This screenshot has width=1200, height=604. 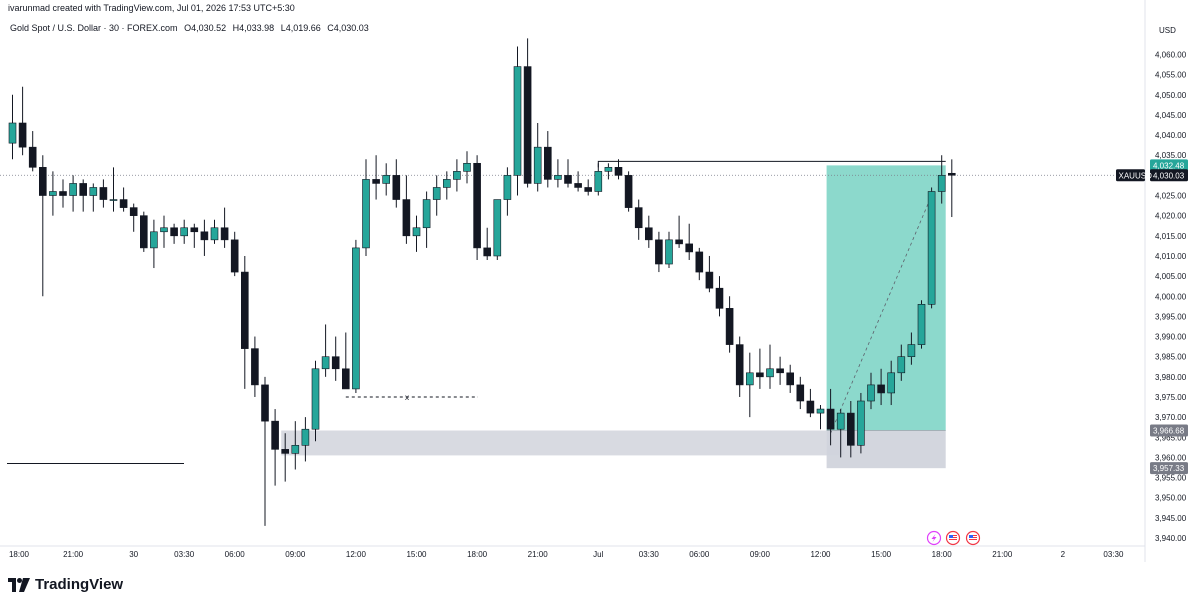 What do you see at coordinates (1167, 30) in the screenshot?
I see `currency-label: USD` at bounding box center [1167, 30].